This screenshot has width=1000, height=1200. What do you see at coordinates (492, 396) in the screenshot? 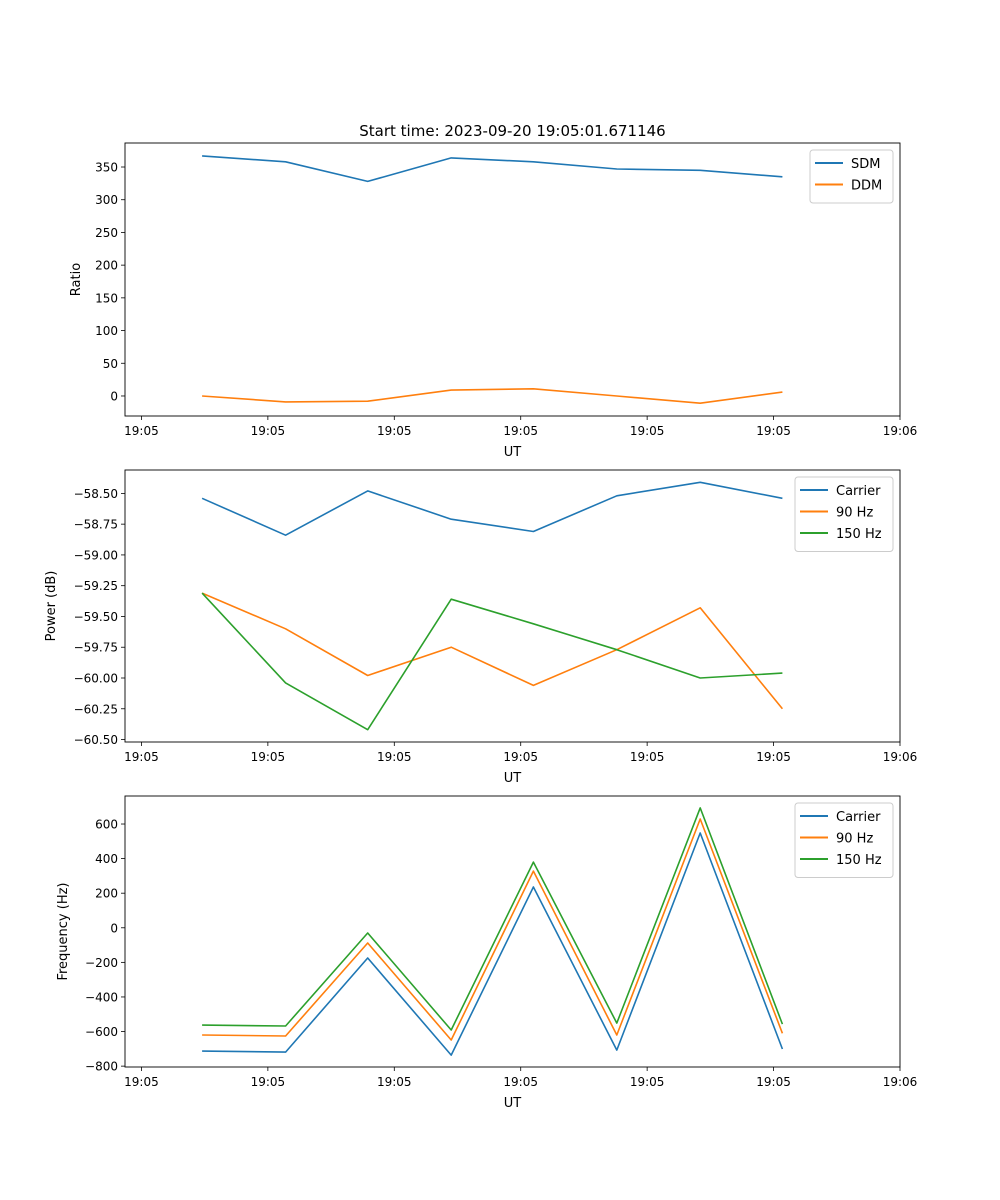
I see `series-line-ddm` at bounding box center [492, 396].